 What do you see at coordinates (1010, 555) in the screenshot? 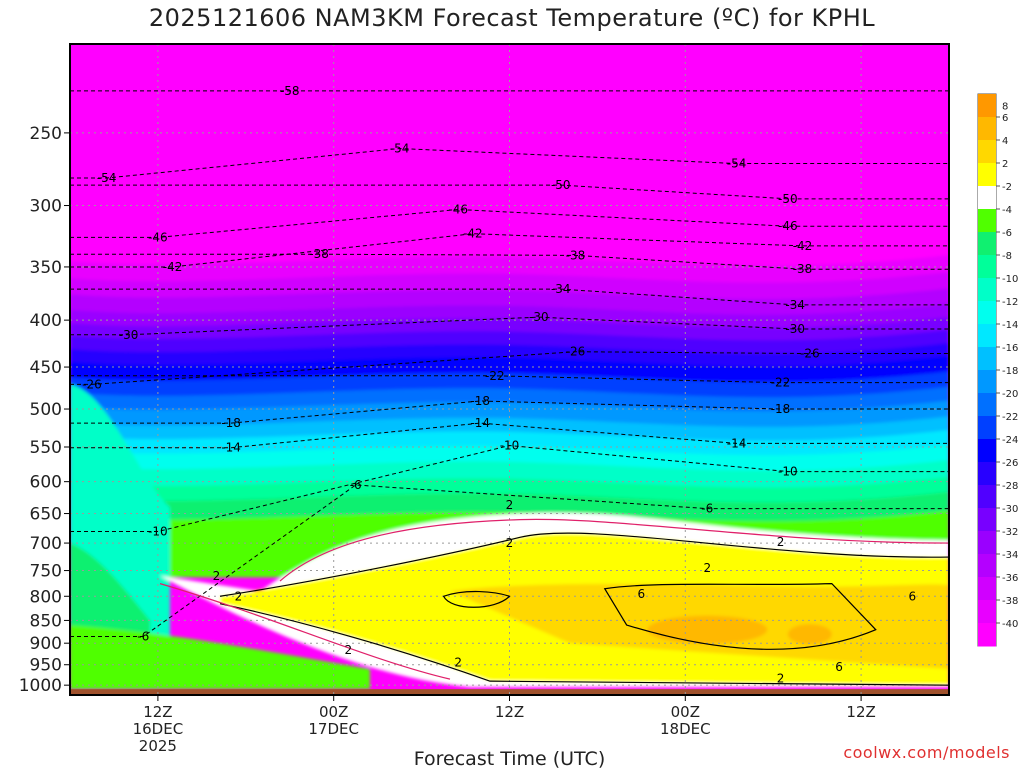
I see `colorbar-label: -34` at bounding box center [1010, 555].